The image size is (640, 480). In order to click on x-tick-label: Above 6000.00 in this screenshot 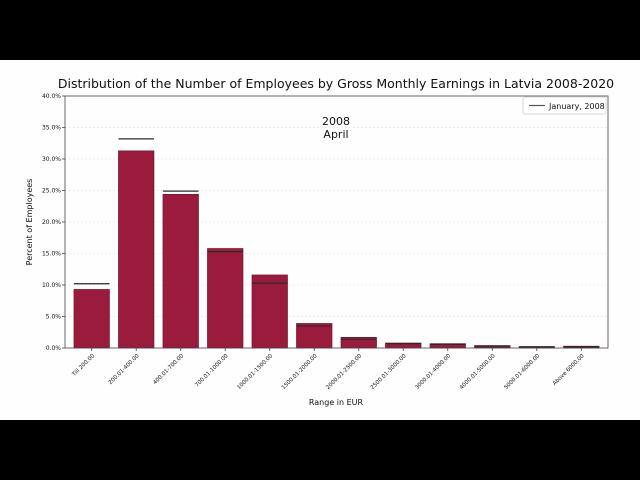, I will do `click(569, 370)`.